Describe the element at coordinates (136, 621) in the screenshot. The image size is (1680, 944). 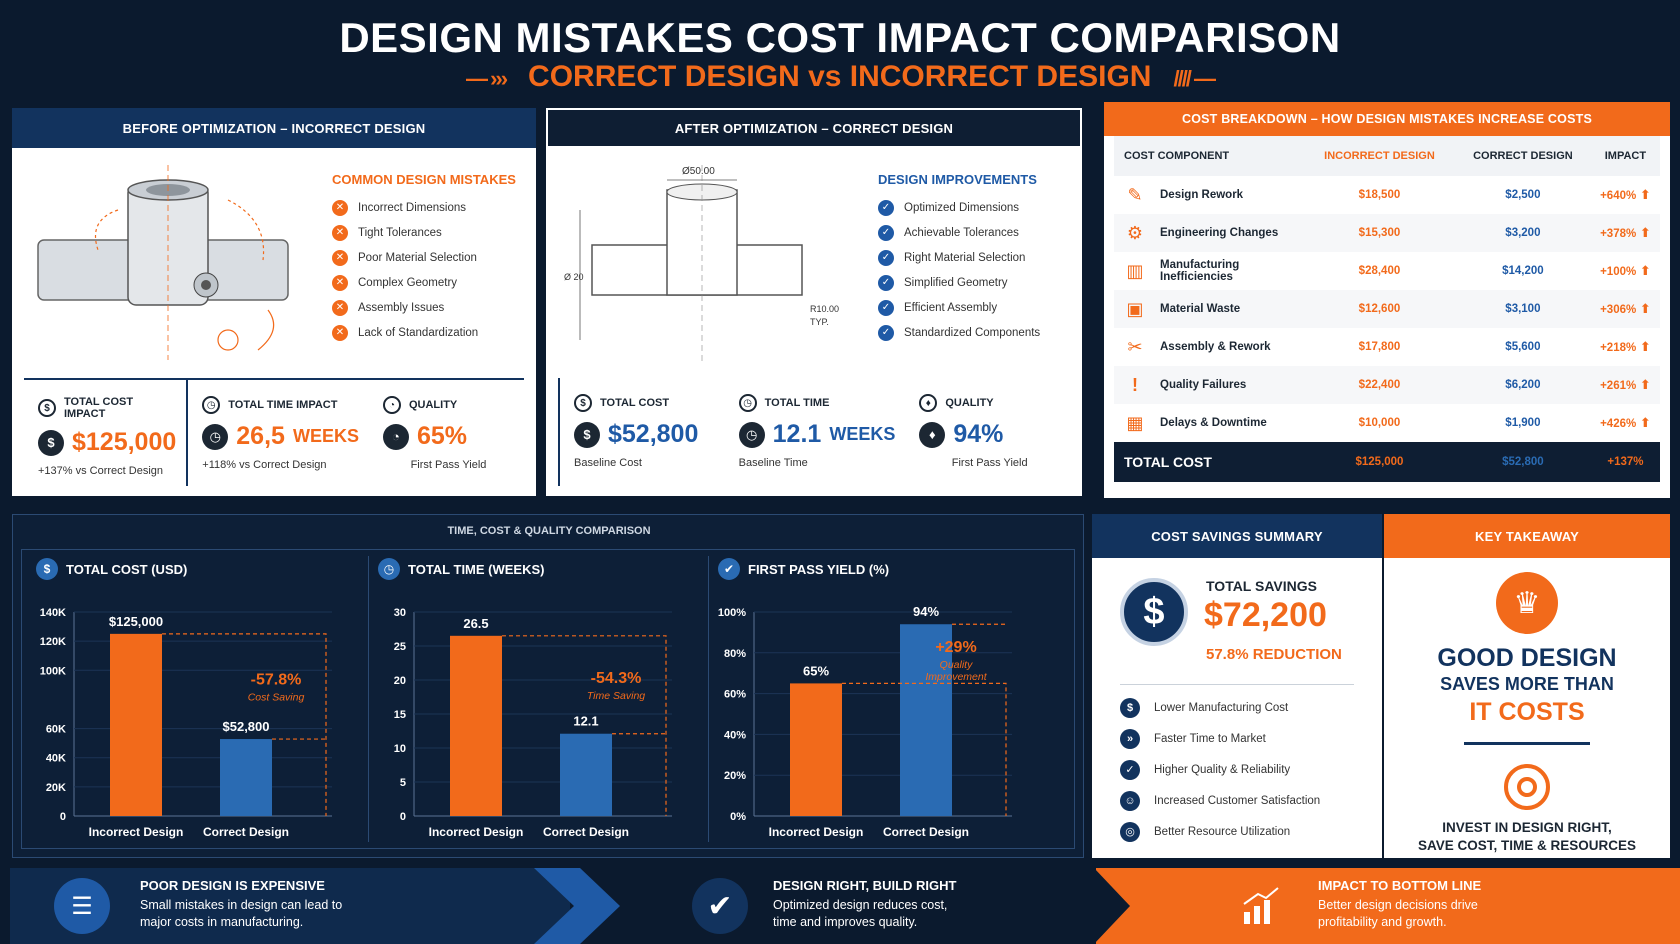
I see `data-label: $125,000` at that location.